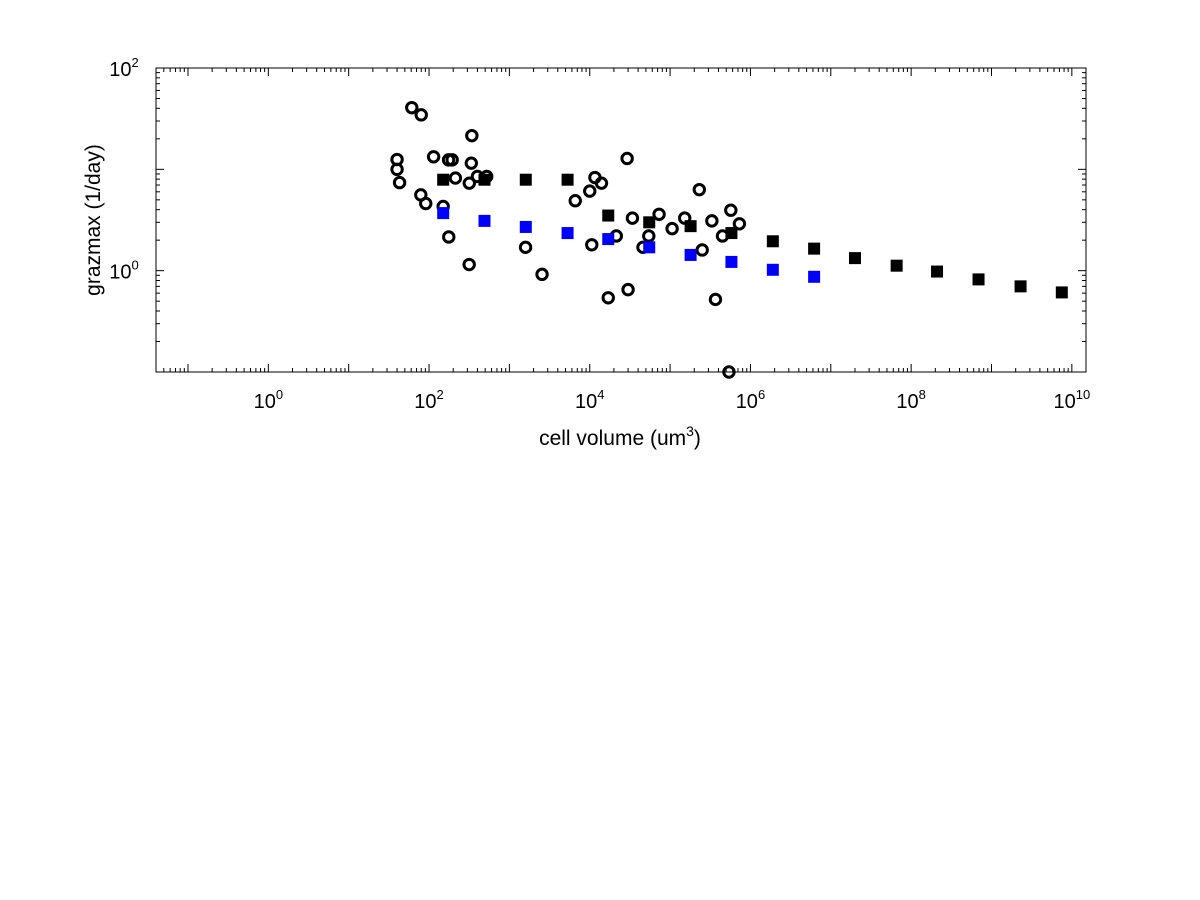  I want to click on x-tick-label: 10⁸, so click(910, 400).